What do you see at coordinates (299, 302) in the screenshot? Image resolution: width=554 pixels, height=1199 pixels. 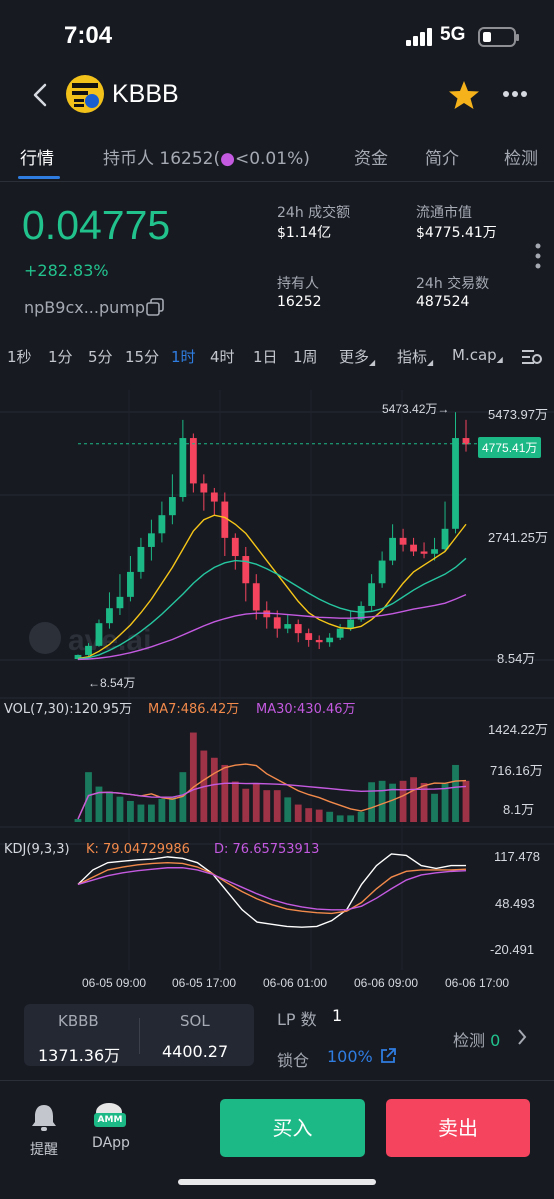 I see `stat-value-holders: 16252` at bounding box center [299, 302].